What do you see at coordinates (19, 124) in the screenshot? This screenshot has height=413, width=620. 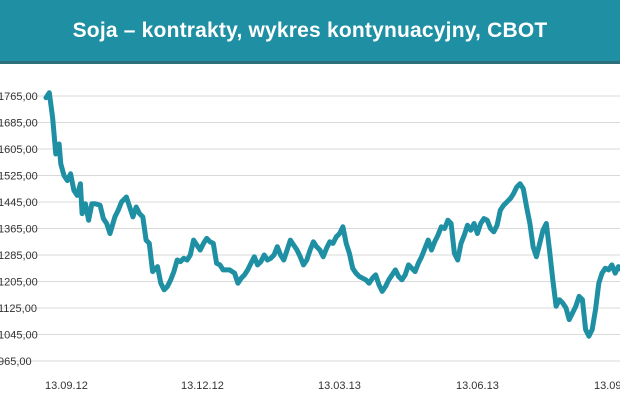 I see `y-tick-label: 1685,00` at bounding box center [19, 124].